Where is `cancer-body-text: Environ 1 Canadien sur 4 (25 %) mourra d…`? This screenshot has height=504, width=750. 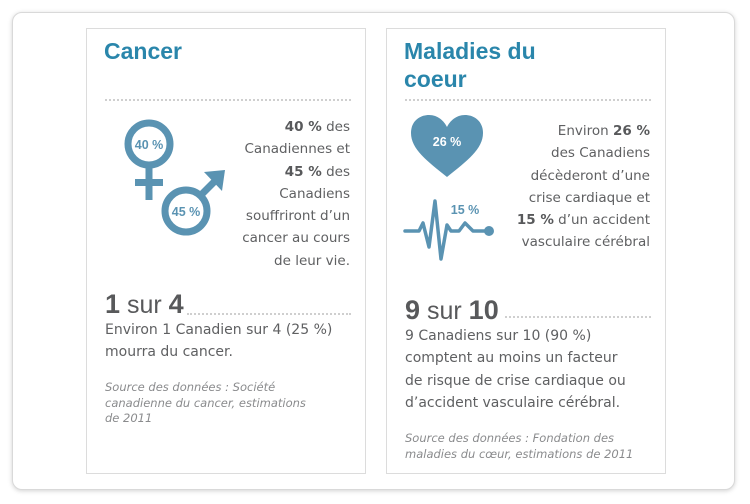
cancer-body-text: Environ 1 Canadien sur 4 (25 %) mourra d… is located at coordinates (219, 341).